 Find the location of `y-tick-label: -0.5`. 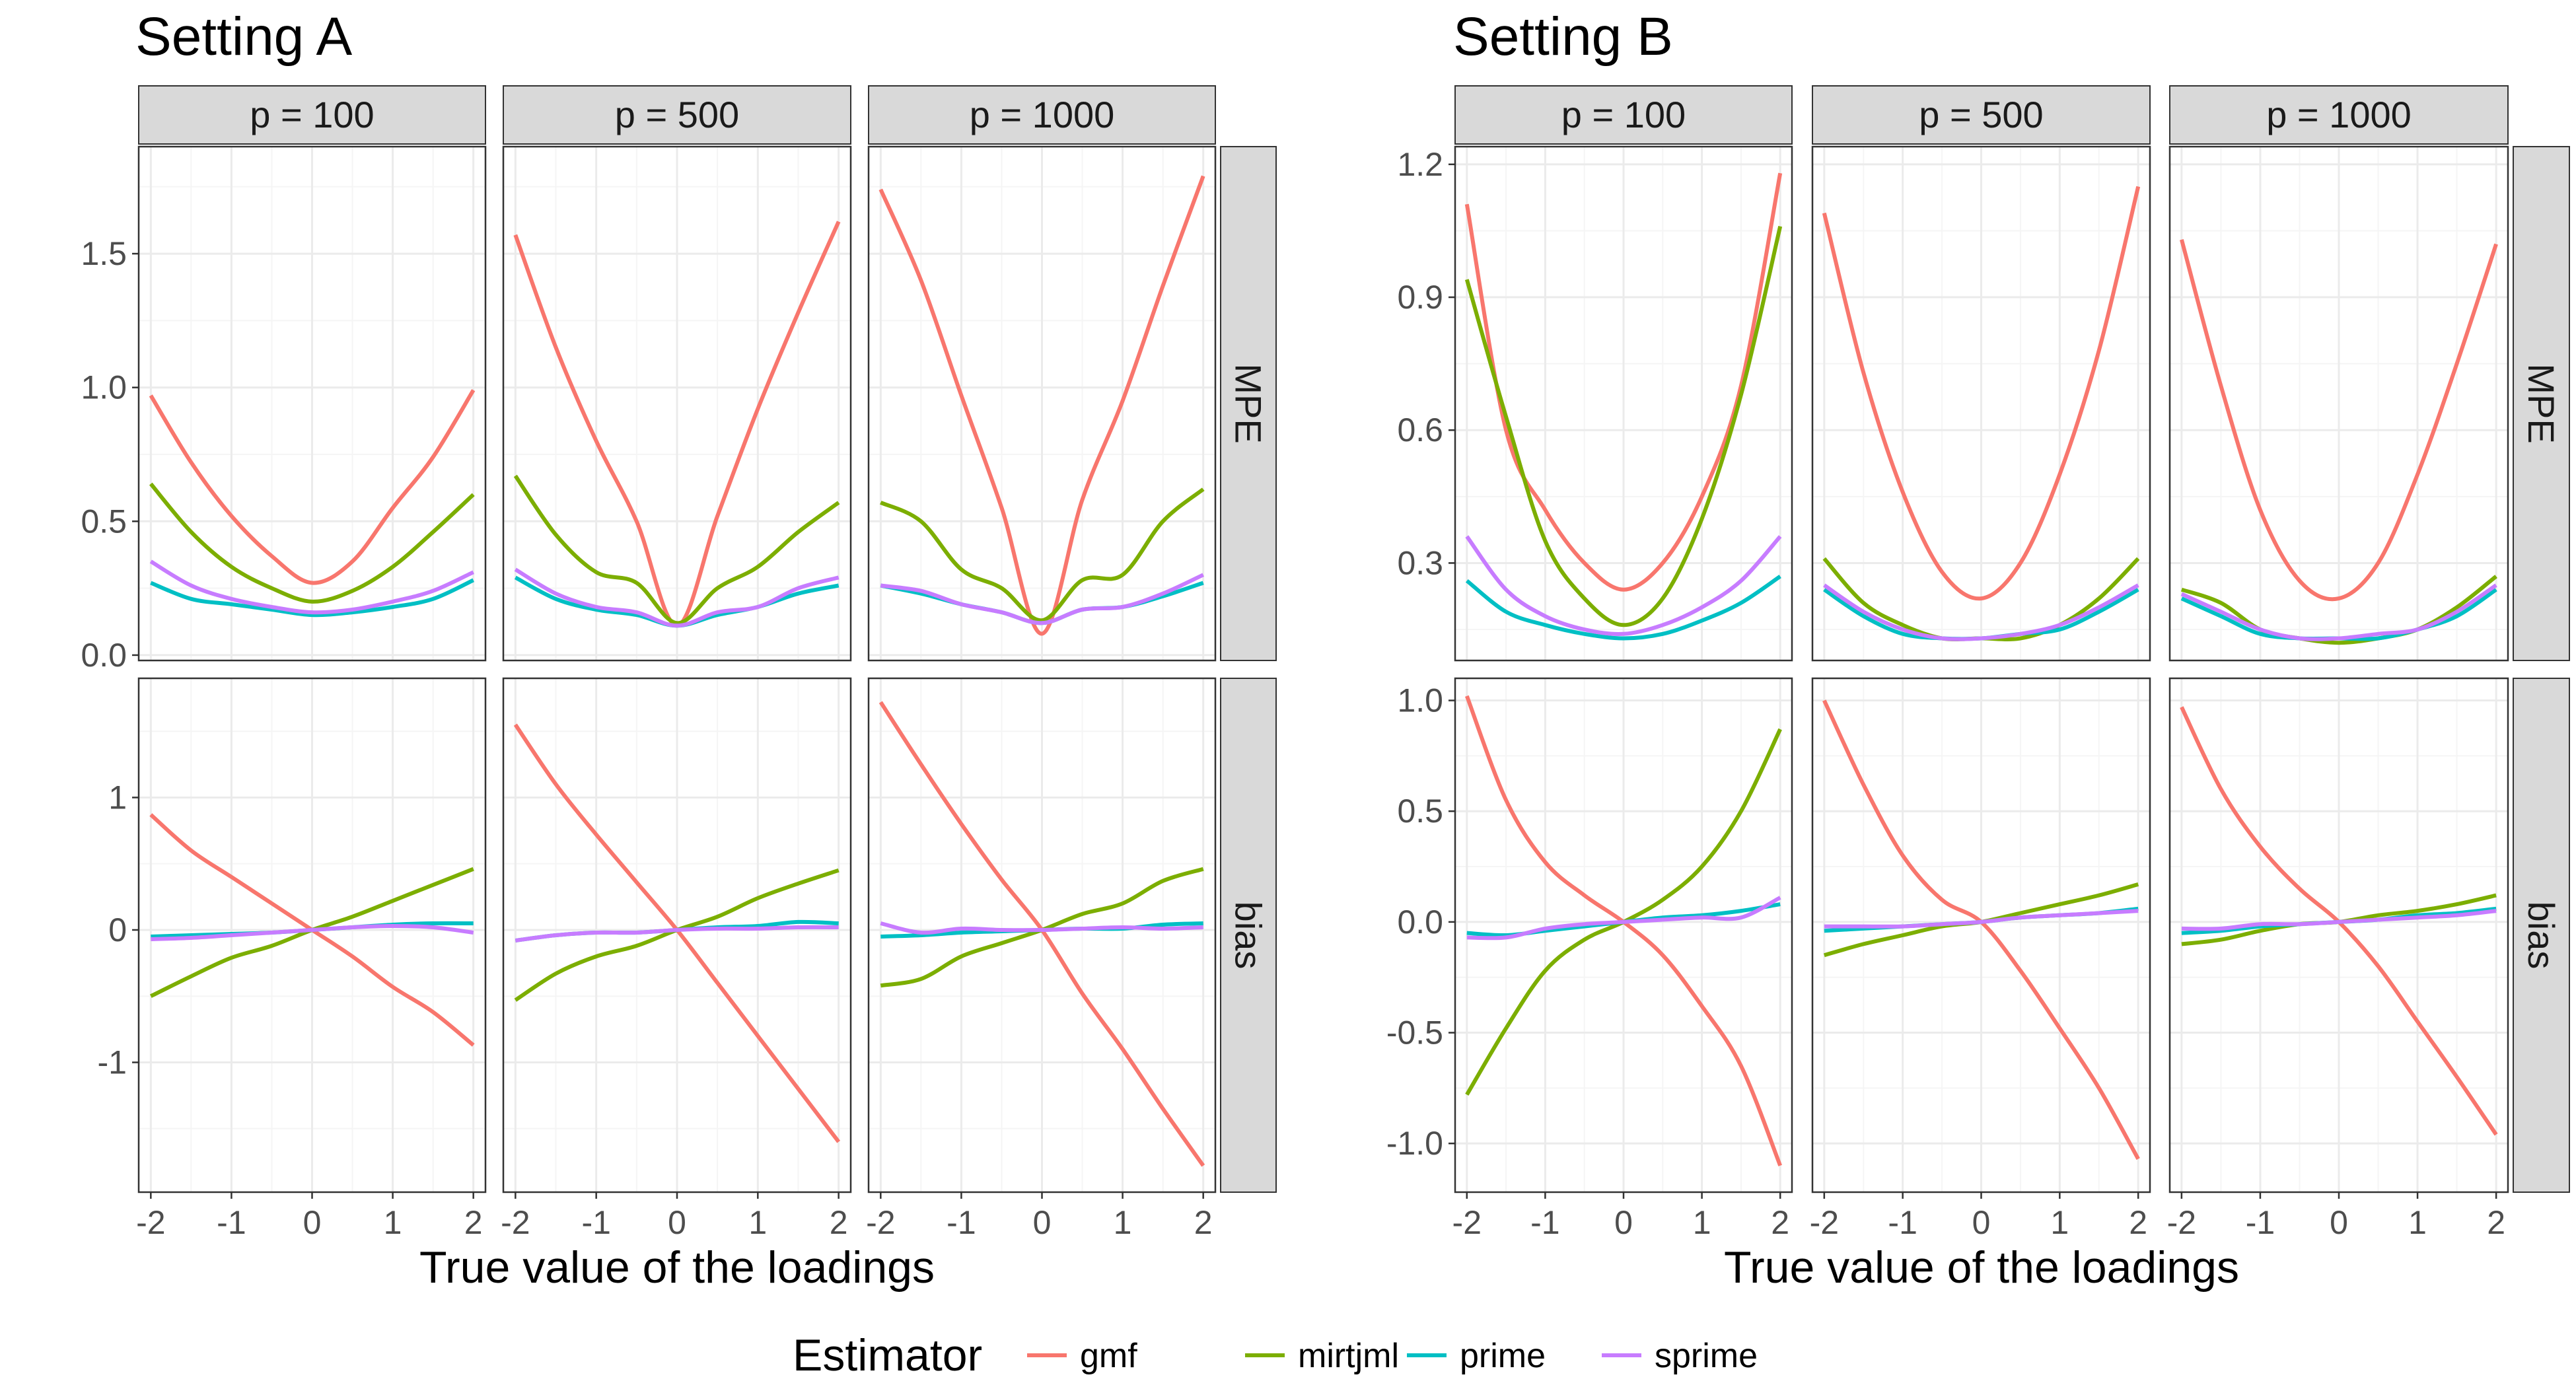

y-tick-label: -0.5 is located at coordinates (1415, 1032).